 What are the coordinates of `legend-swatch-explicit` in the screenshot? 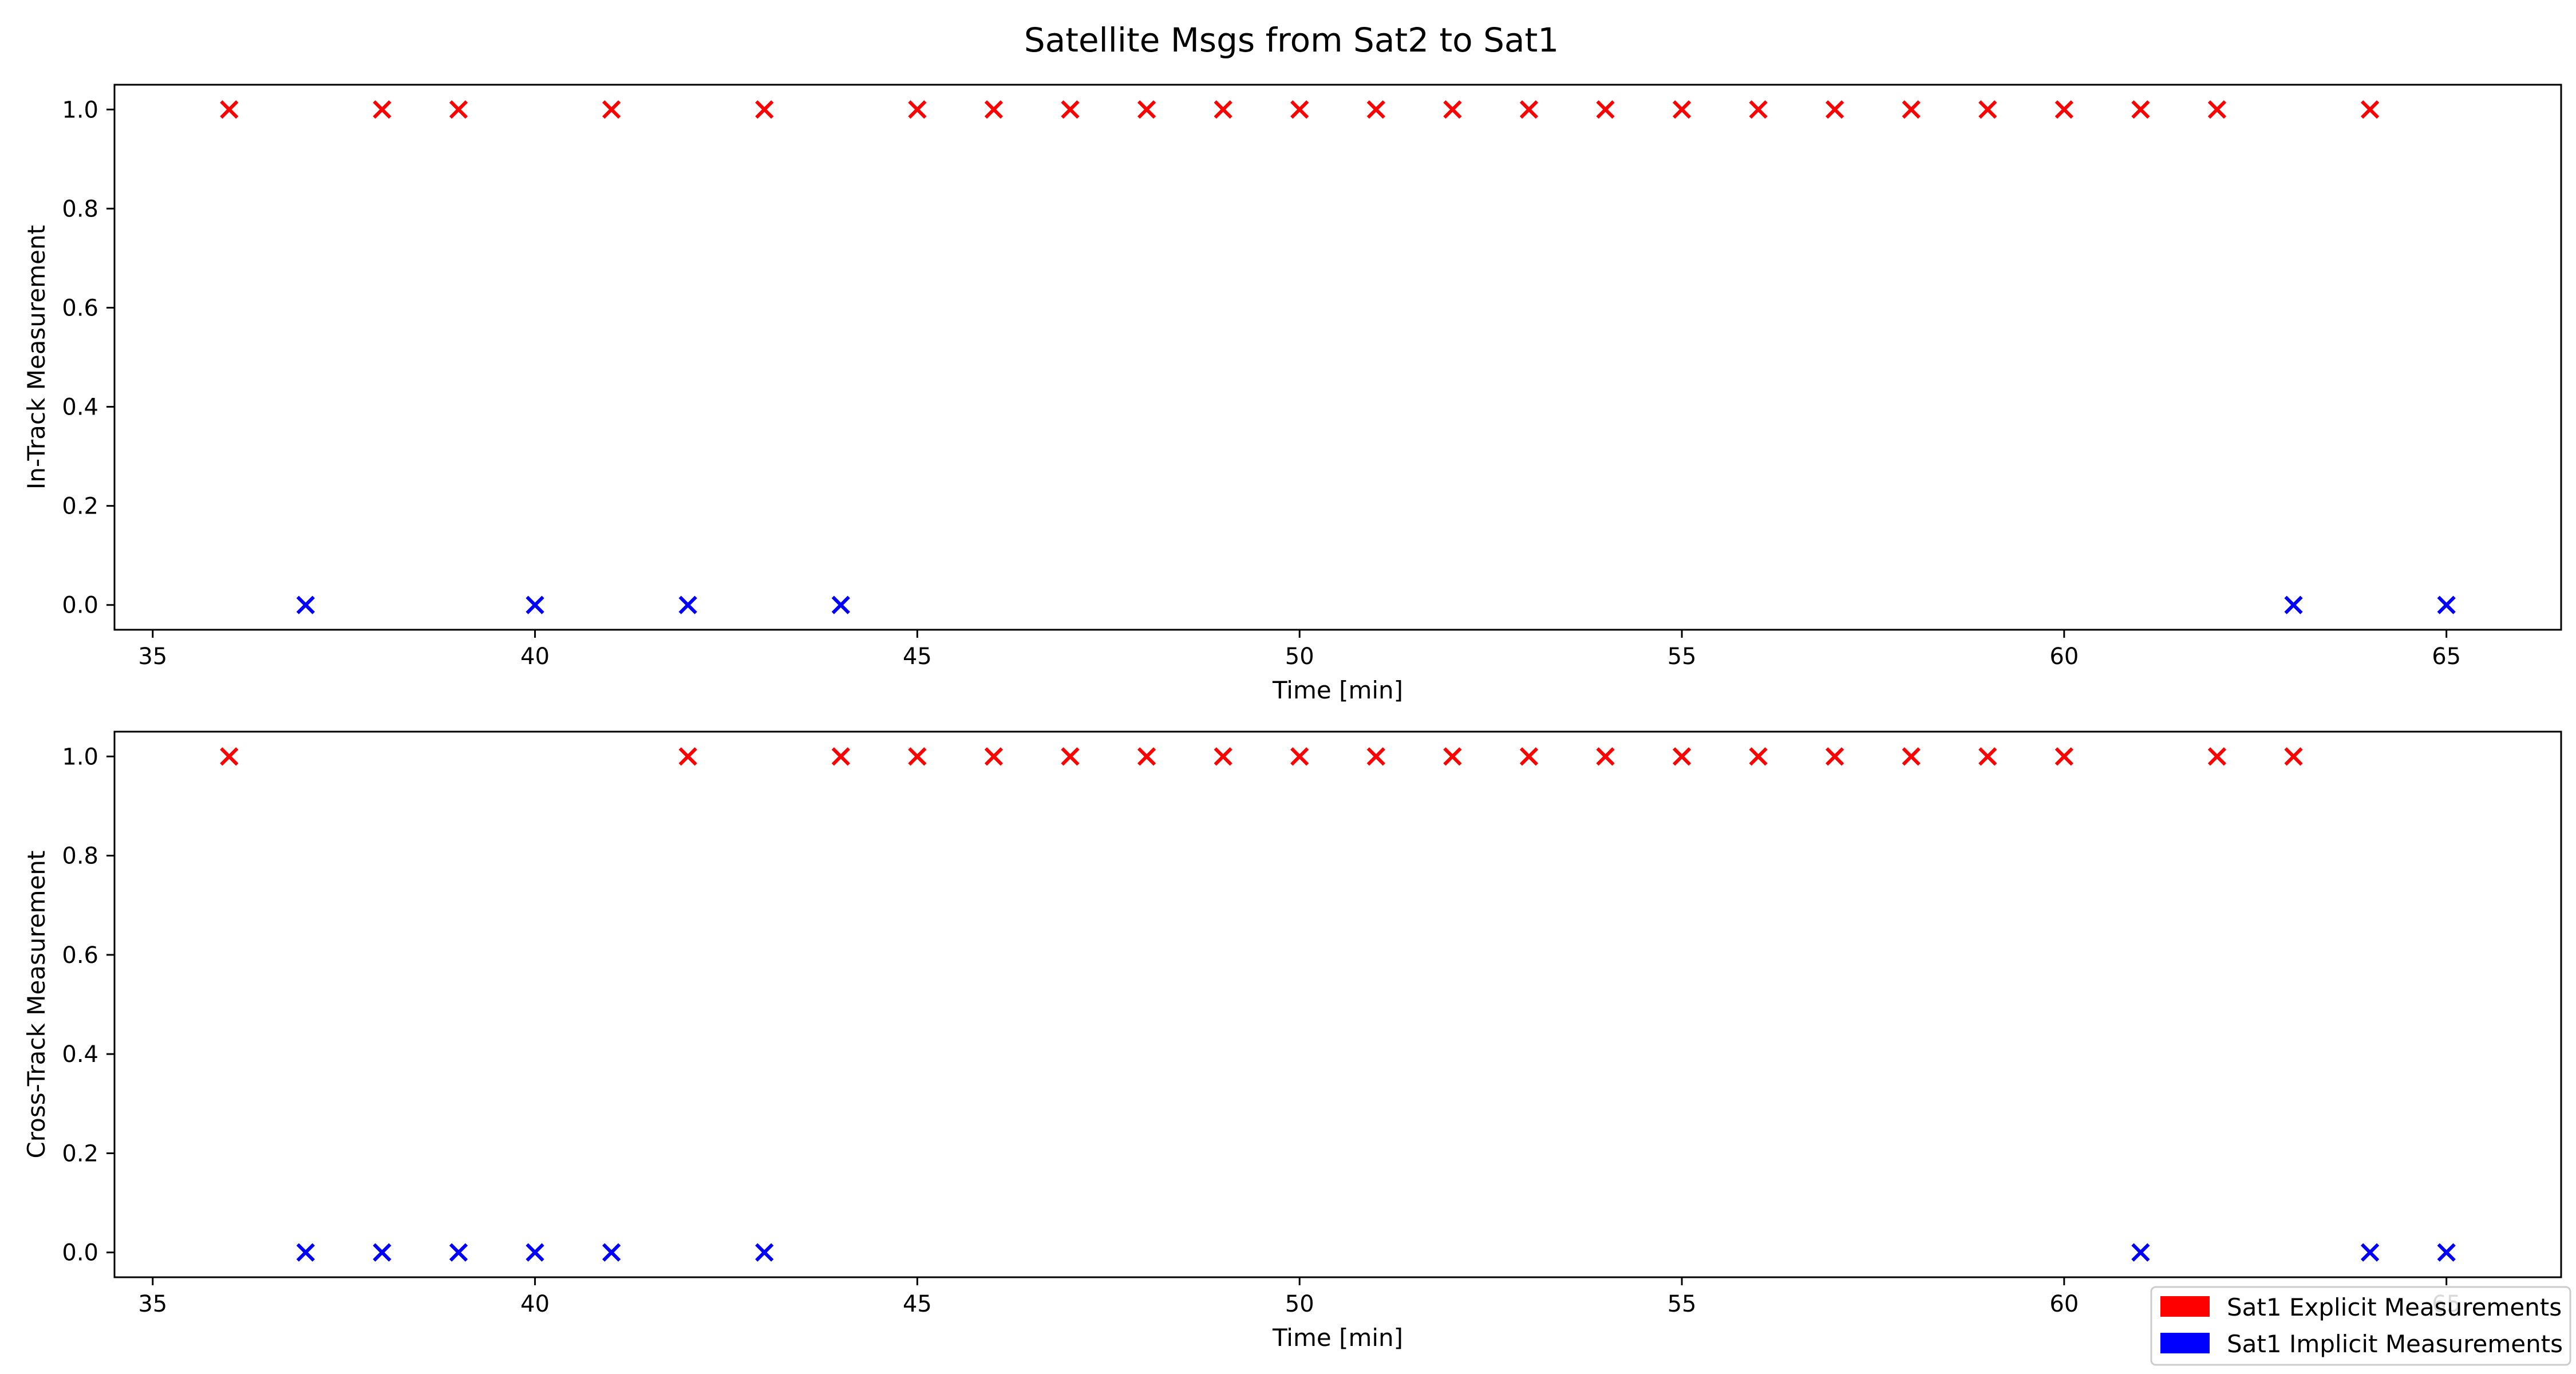 It's located at (2185, 1306).